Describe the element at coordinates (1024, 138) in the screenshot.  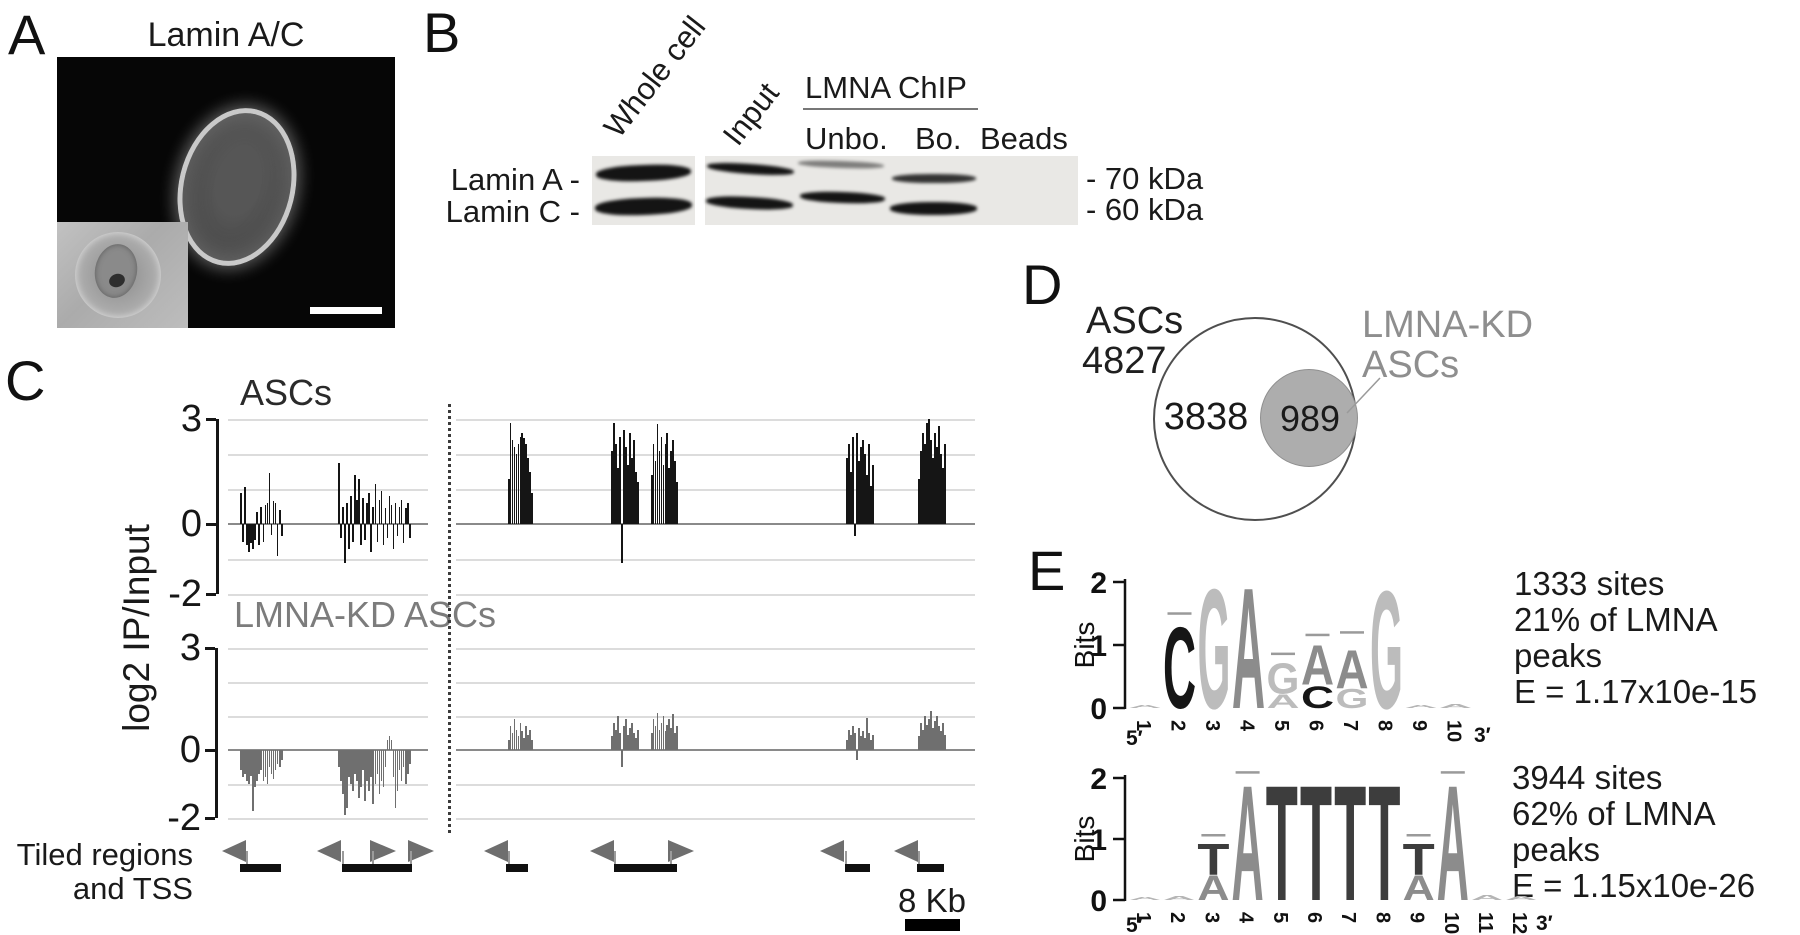
I see `lane-label-beads: Beads` at that location.